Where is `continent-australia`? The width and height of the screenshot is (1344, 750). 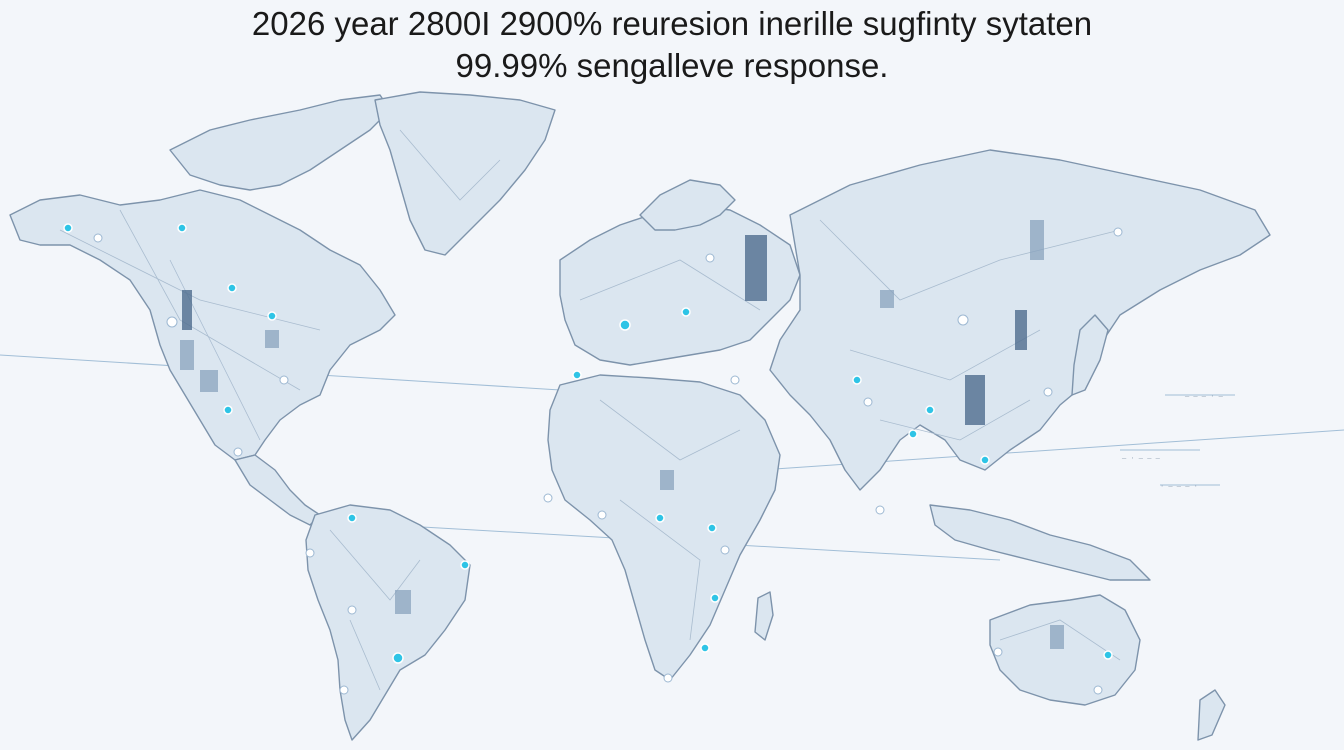 continent-australia is located at coordinates (1065, 650).